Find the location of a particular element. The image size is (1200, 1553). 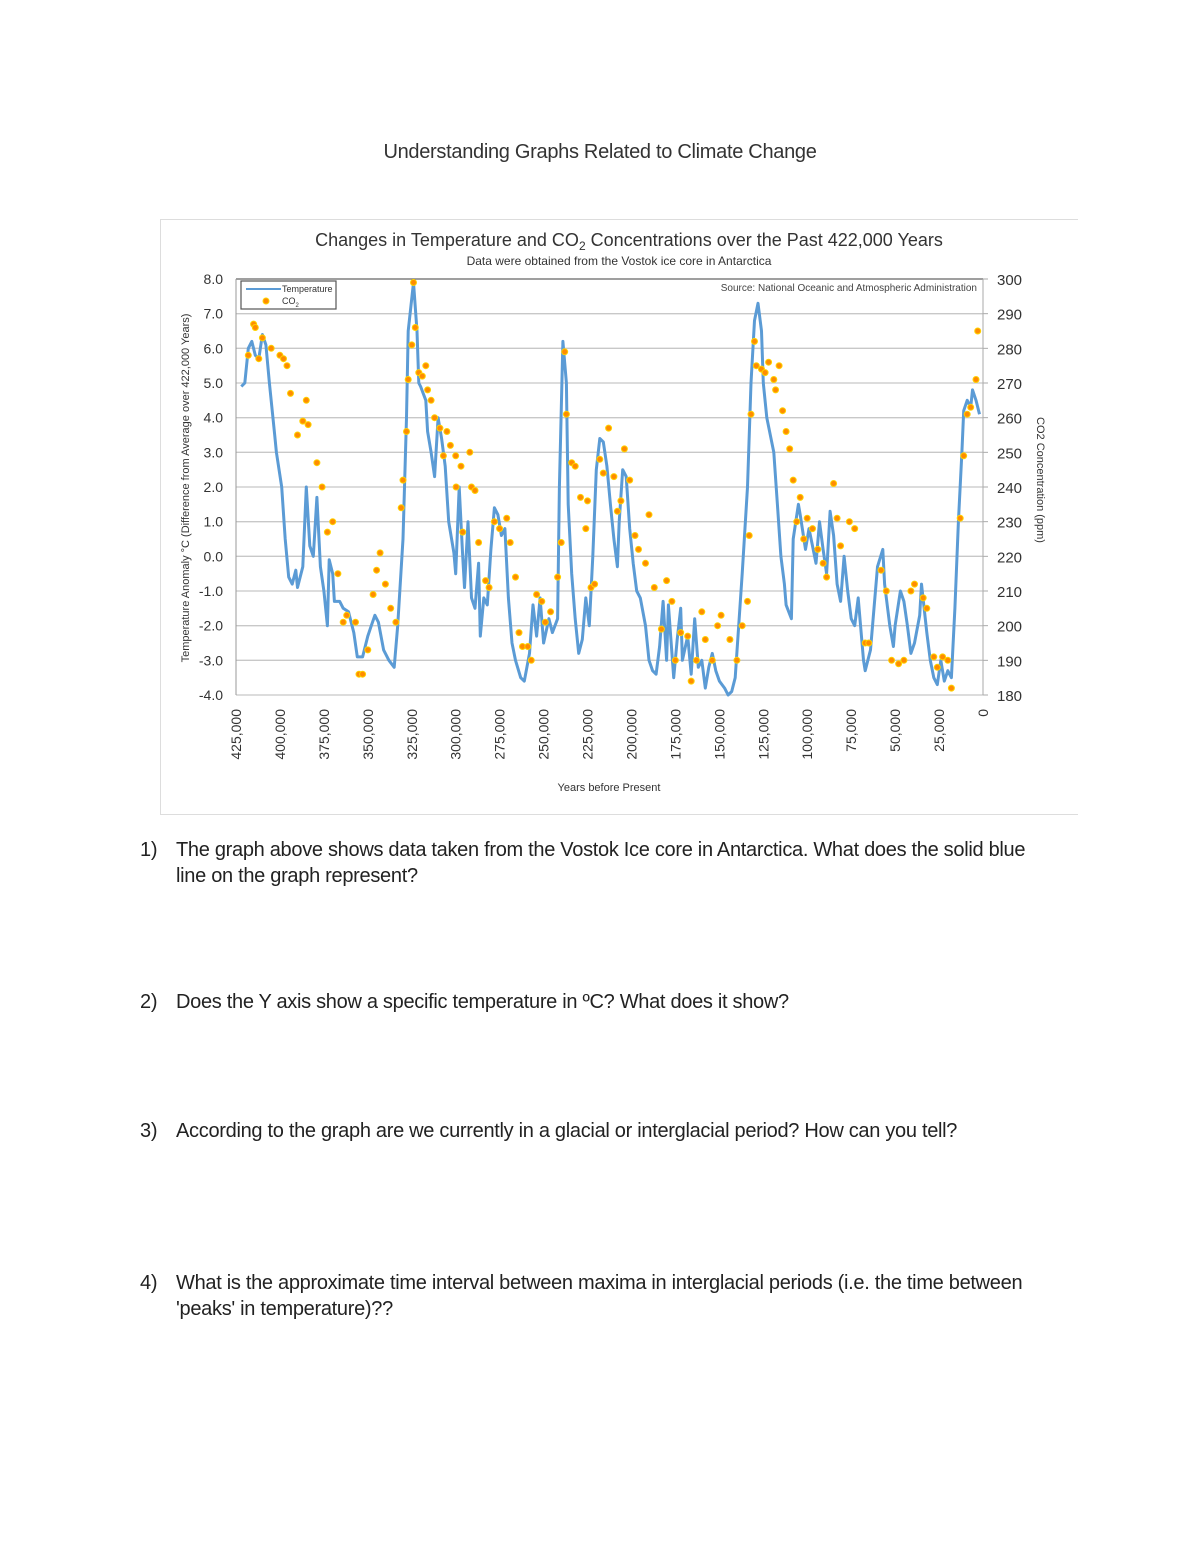

x-tick-label: 100,000 is located at coordinates (807, 734).